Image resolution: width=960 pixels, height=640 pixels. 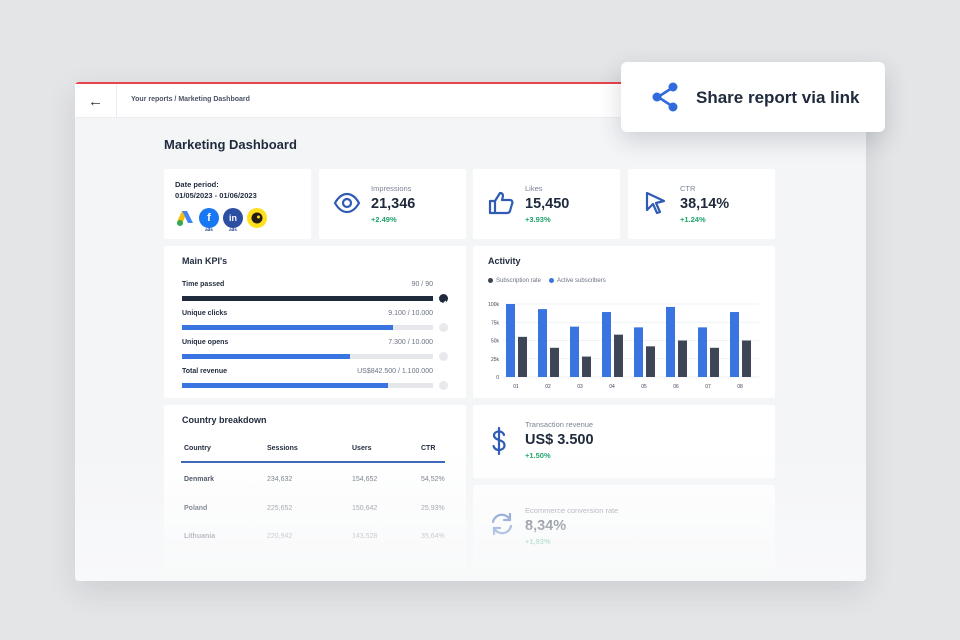 I want to click on kpi-value: 9.100 / 10.000, so click(x=410, y=313).